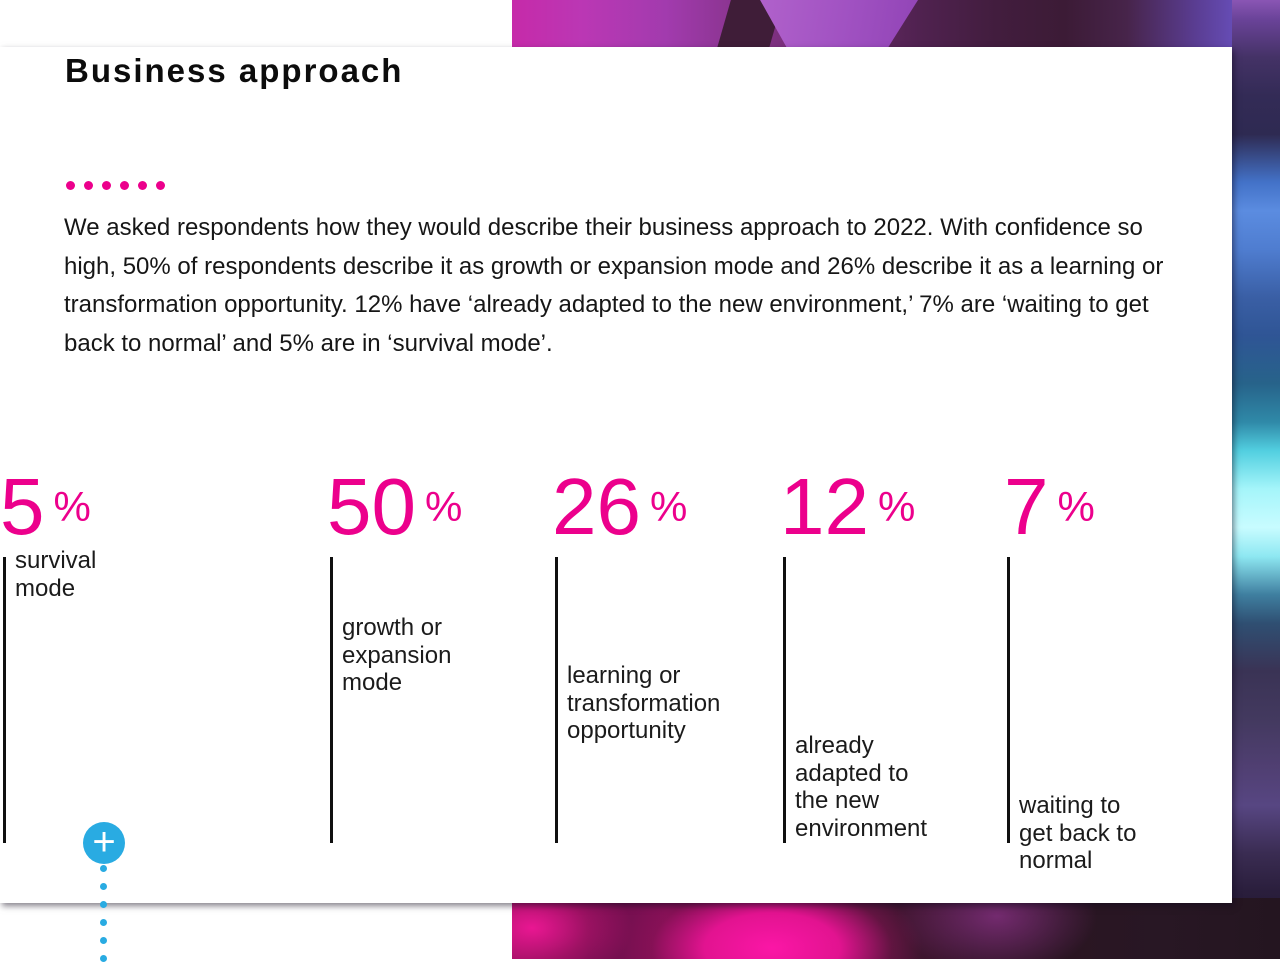 This screenshot has height=962, width=1280. I want to click on dotted-trail, so click(103, 913).